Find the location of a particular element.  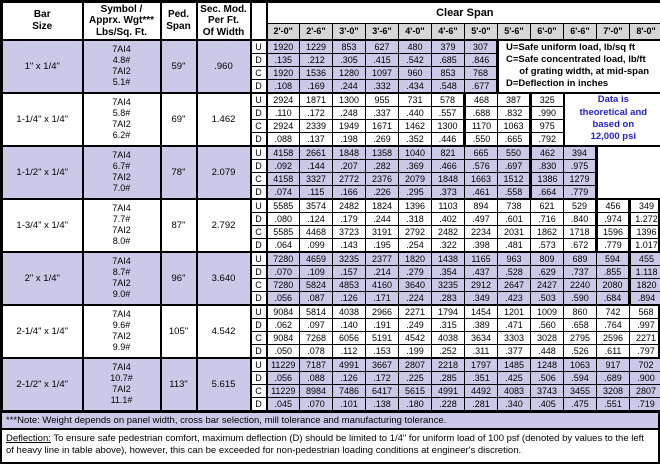

data-cell: 1.272 is located at coordinates (645, 218).